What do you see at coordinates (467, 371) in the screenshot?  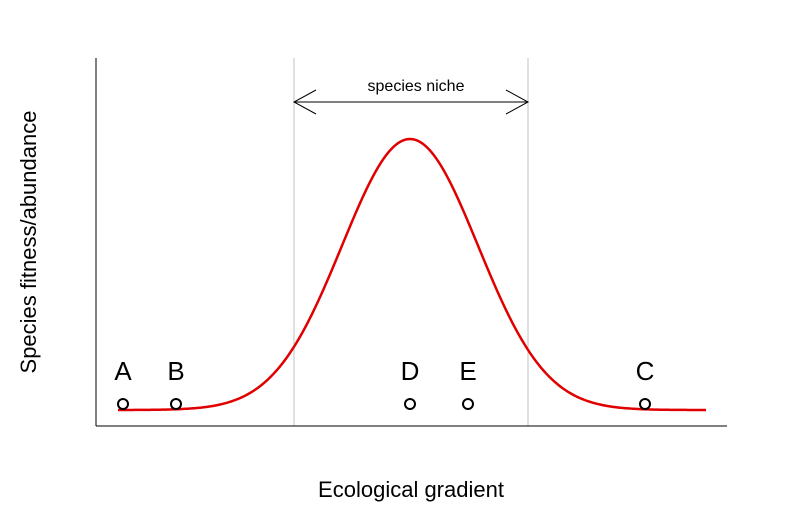 I see `site-label-e: E` at bounding box center [467, 371].